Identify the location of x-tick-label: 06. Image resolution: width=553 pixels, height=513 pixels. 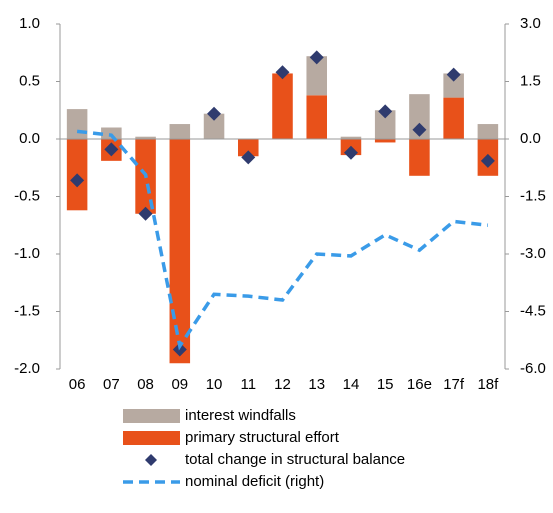
(77, 384).